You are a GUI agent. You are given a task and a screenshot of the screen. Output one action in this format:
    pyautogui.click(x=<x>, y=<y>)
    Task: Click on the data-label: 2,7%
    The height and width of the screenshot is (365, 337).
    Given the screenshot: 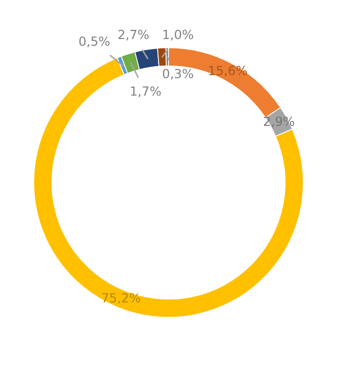 What is the action you would take?
    pyautogui.click(x=133, y=35)
    